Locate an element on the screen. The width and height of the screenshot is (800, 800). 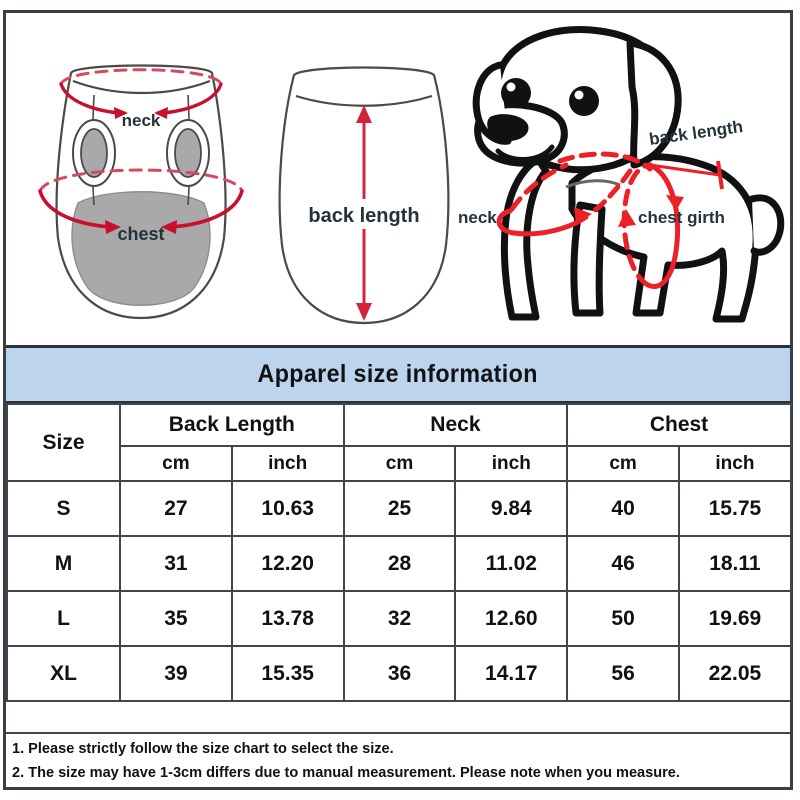
dog-nose is located at coordinates (508, 128).